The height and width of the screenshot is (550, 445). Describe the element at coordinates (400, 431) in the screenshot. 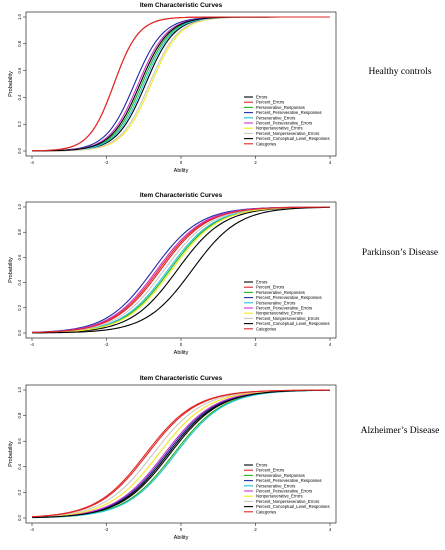

I see `group-label: Alzheimer’s Disease` at that location.